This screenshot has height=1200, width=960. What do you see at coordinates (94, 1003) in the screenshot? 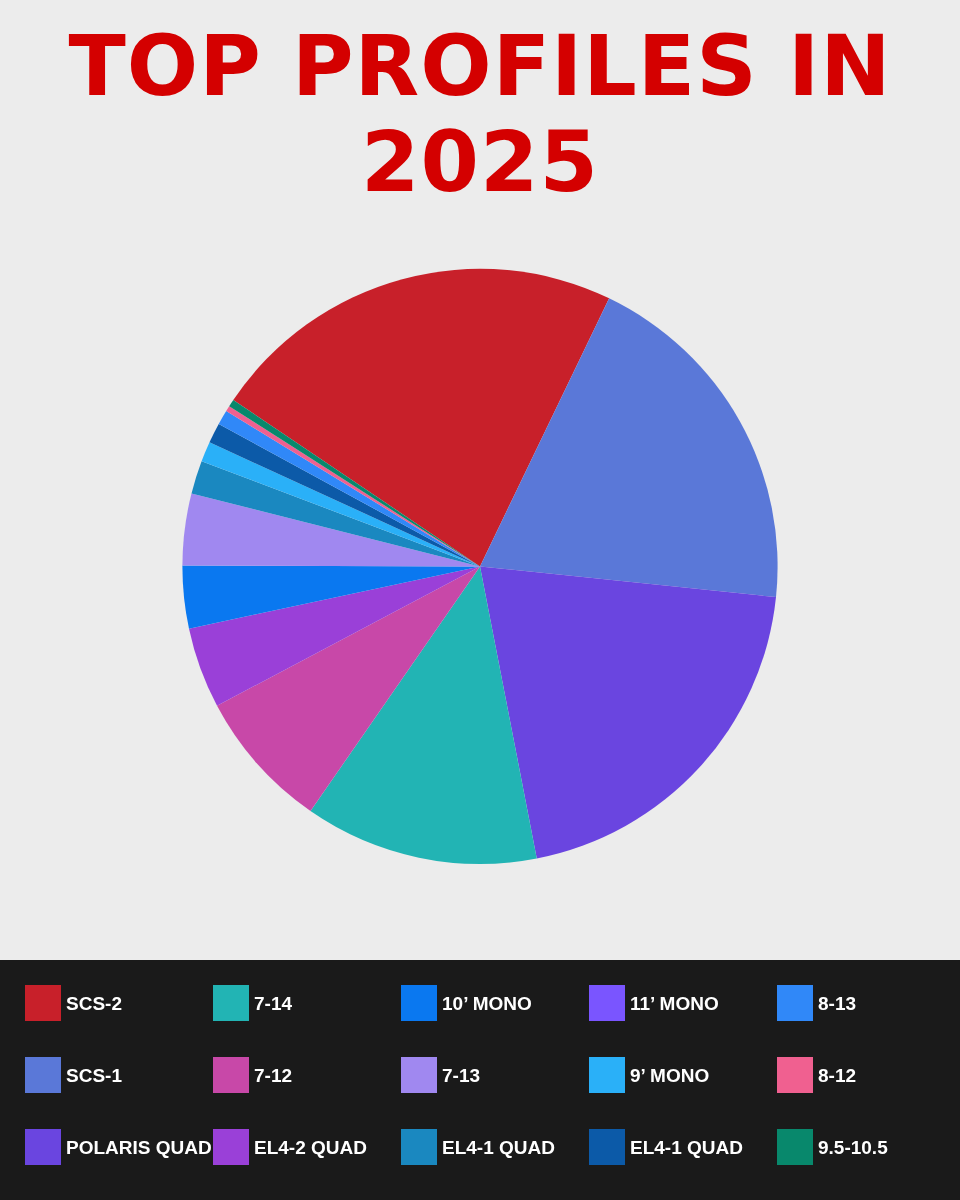
I see `legend-label: SCS-2` at bounding box center [94, 1003].